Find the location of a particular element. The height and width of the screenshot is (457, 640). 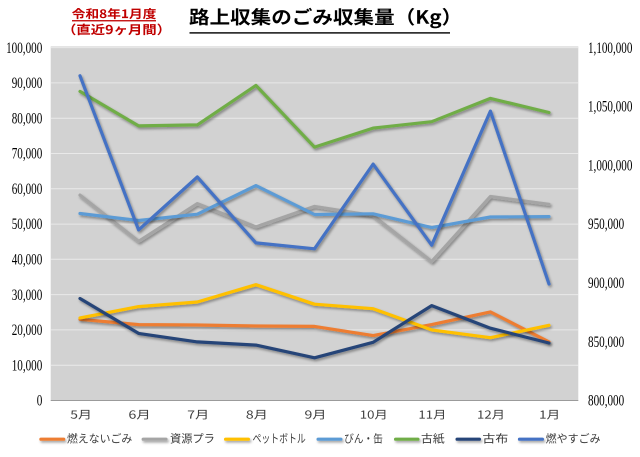

svg-text: 70,000 is located at coordinates (27, 154).